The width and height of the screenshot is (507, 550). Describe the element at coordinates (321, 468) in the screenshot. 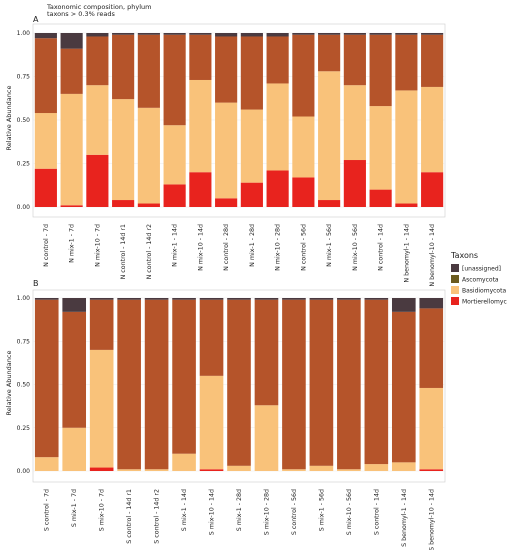

I see `bar-s-mix-1-56d-basidiomycota` at that location.